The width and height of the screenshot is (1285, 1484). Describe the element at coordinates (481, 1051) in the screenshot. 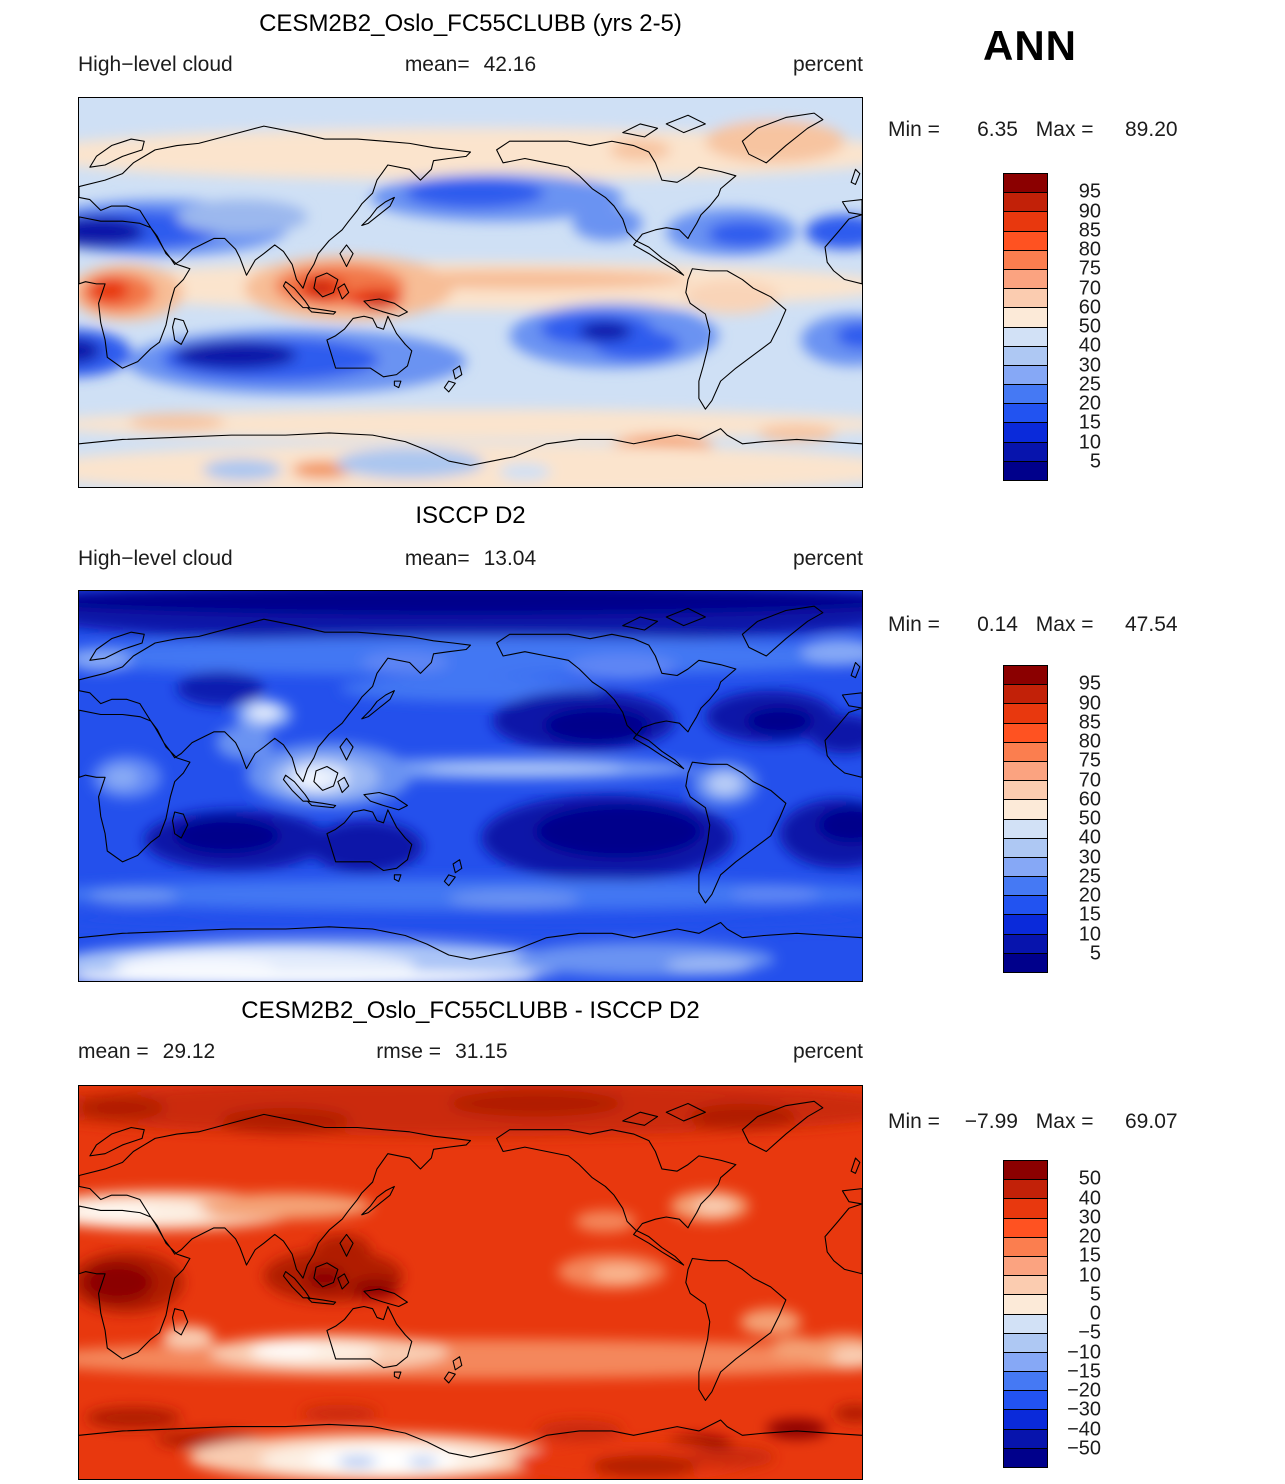

I see `panel3-rmse-value: 31.15` at that location.